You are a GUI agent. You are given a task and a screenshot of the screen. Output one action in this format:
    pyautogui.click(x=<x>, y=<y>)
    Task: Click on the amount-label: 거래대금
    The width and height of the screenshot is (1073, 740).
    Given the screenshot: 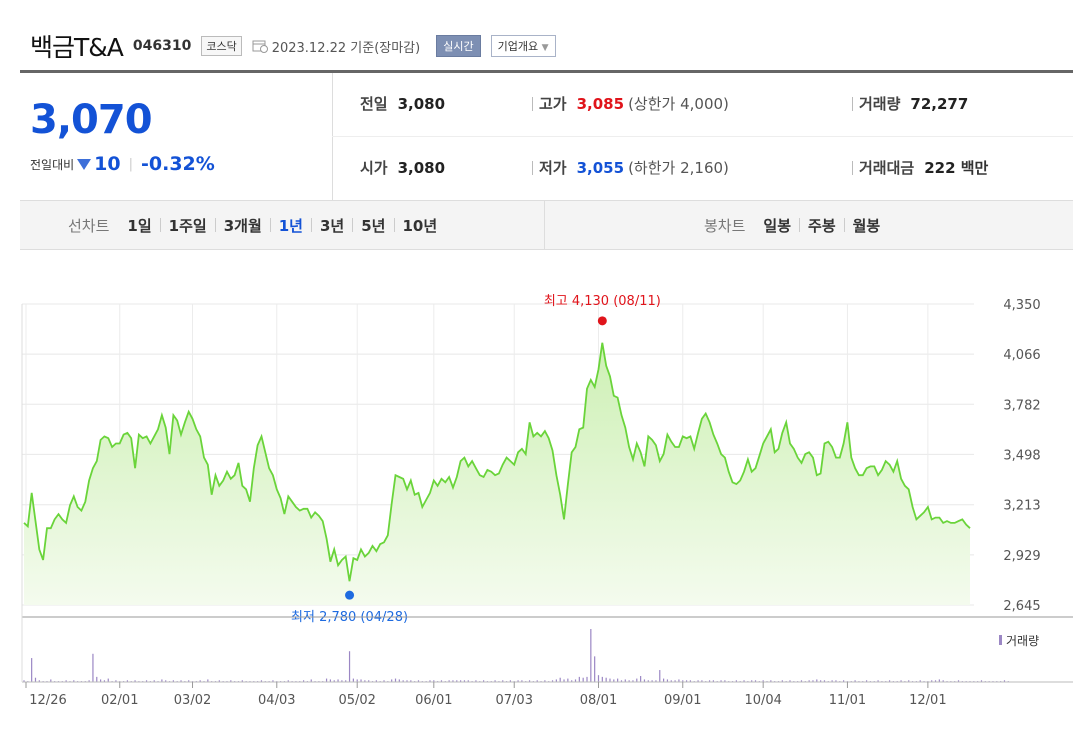 What is the action you would take?
    pyautogui.click(x=887, y=168)
    